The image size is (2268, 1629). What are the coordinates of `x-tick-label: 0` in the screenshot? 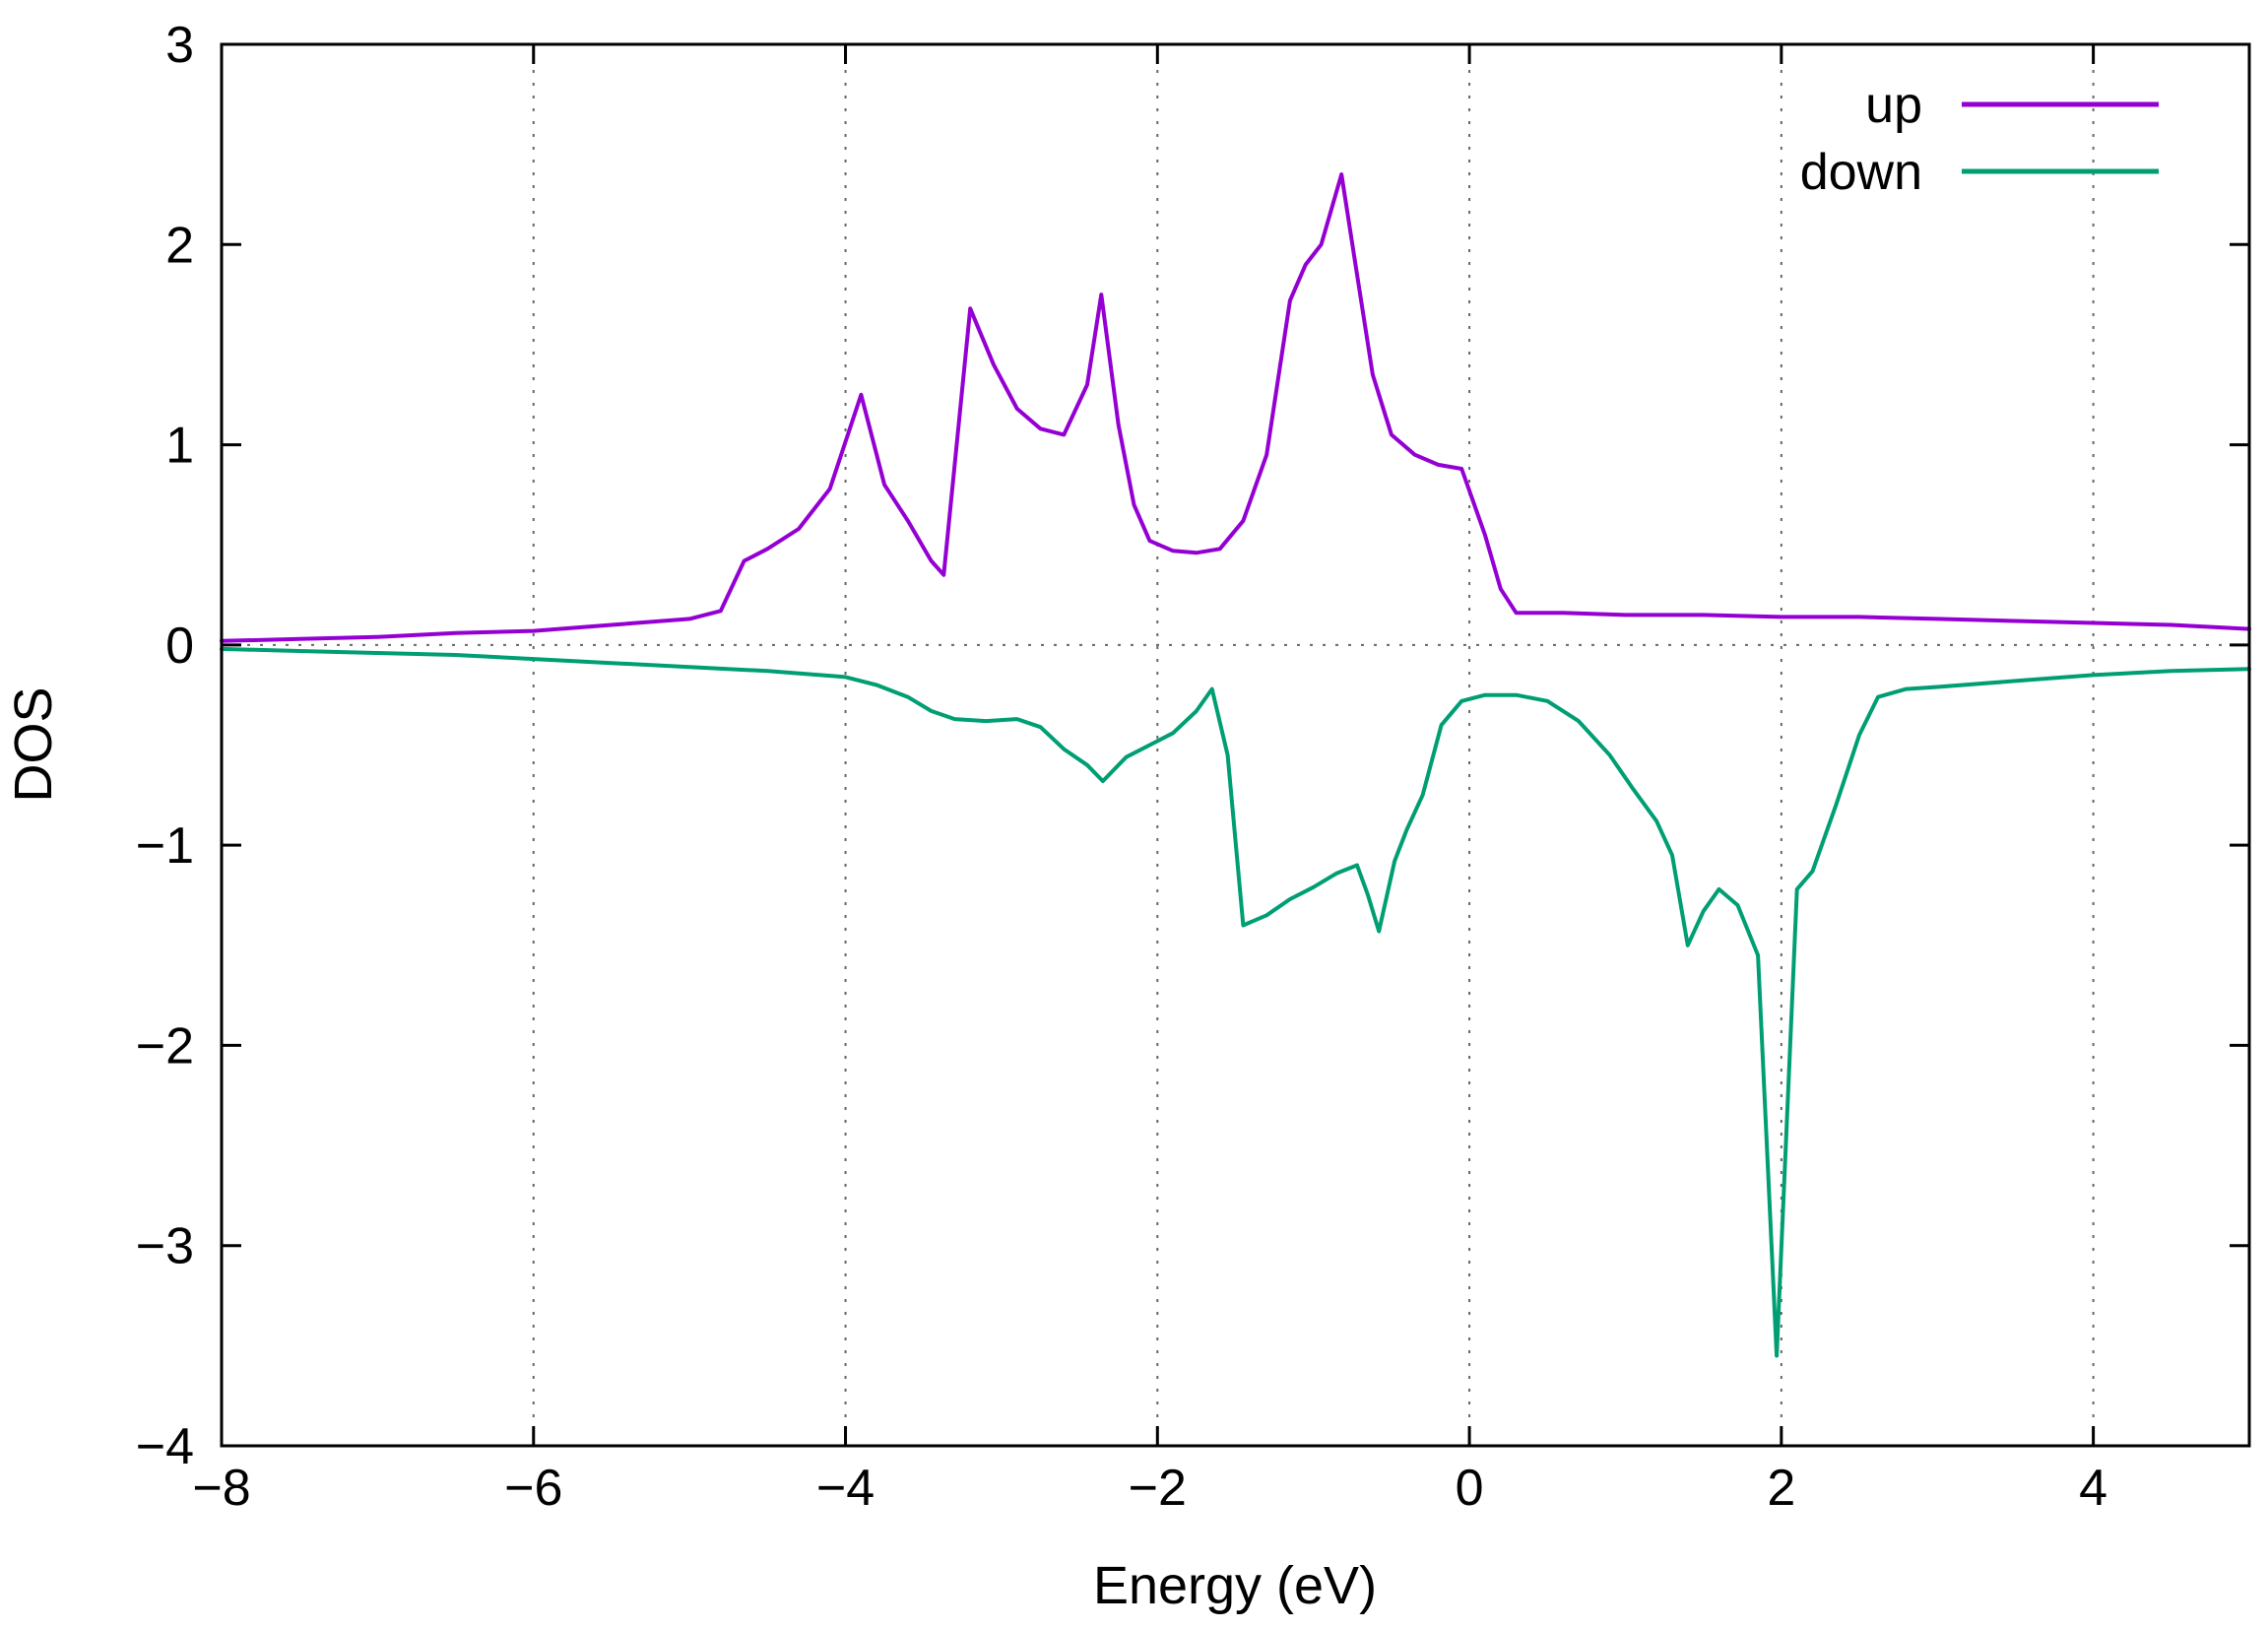 It's located at (1470, 1489).